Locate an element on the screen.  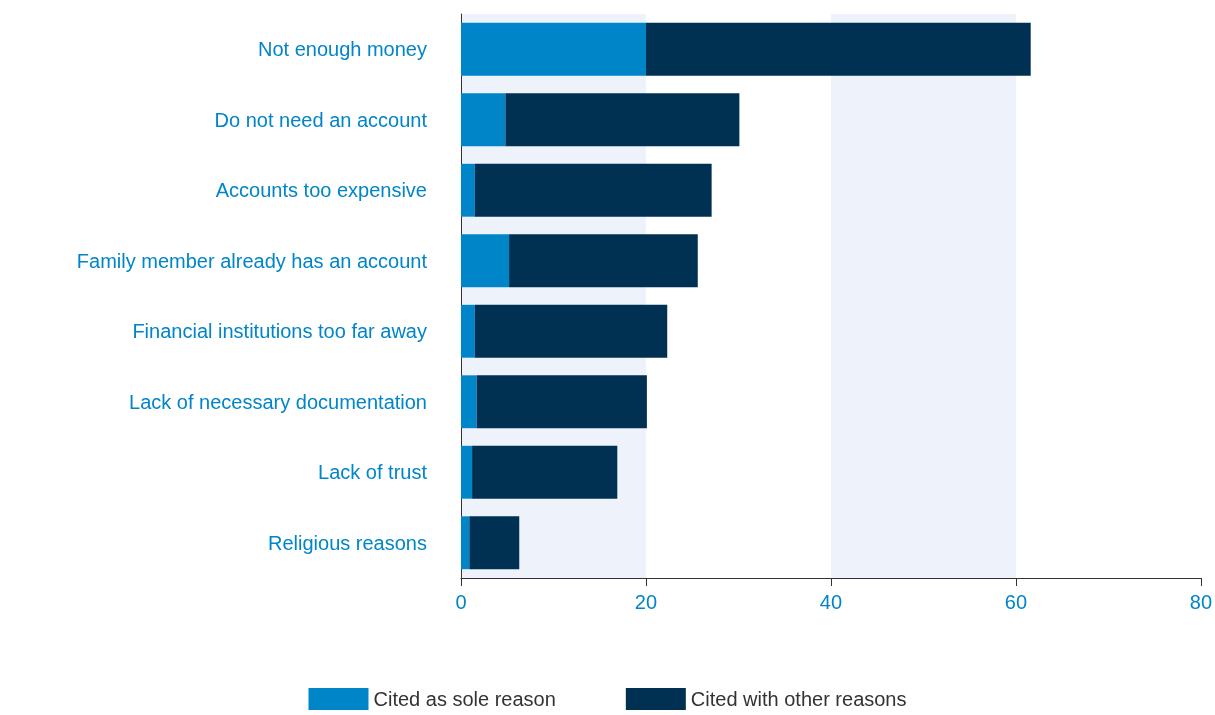
y-tick-label: Not enough money is located at coordinates (342, 49).